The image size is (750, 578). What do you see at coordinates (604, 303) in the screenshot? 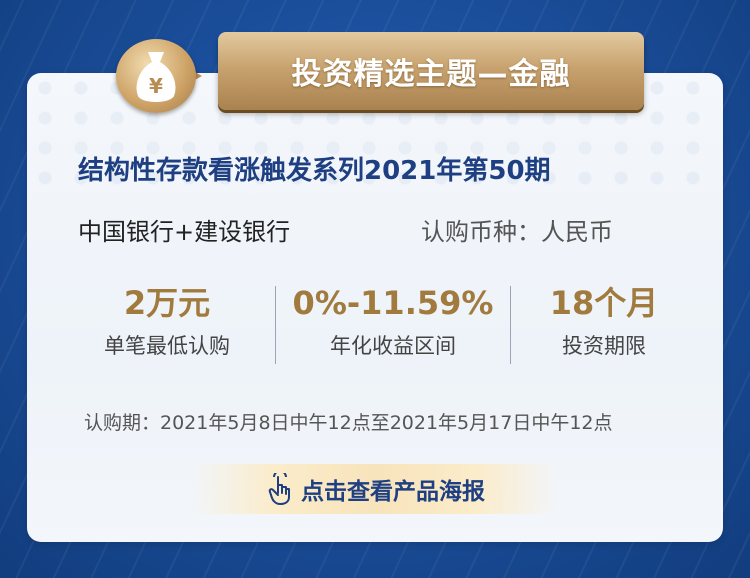
I see `stat-value: 18个月` at bounding box center [604, 303].